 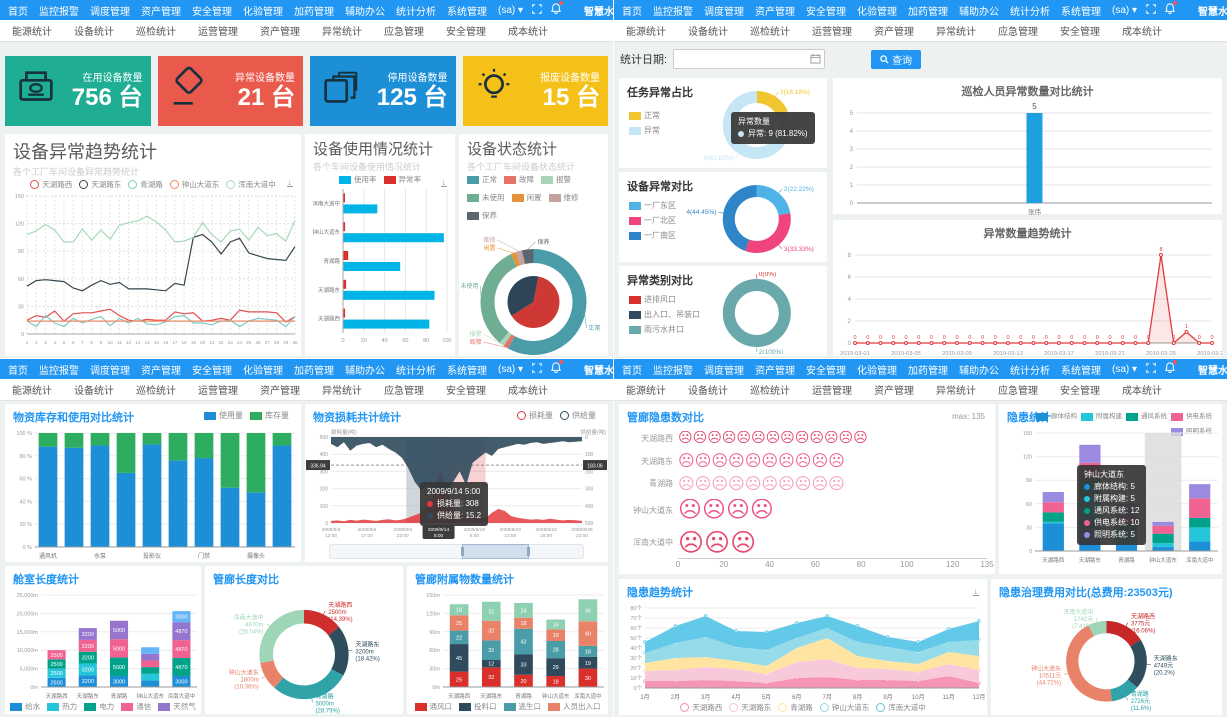 I want to click on legend-item: 异常率, so click(x=402, y=179).